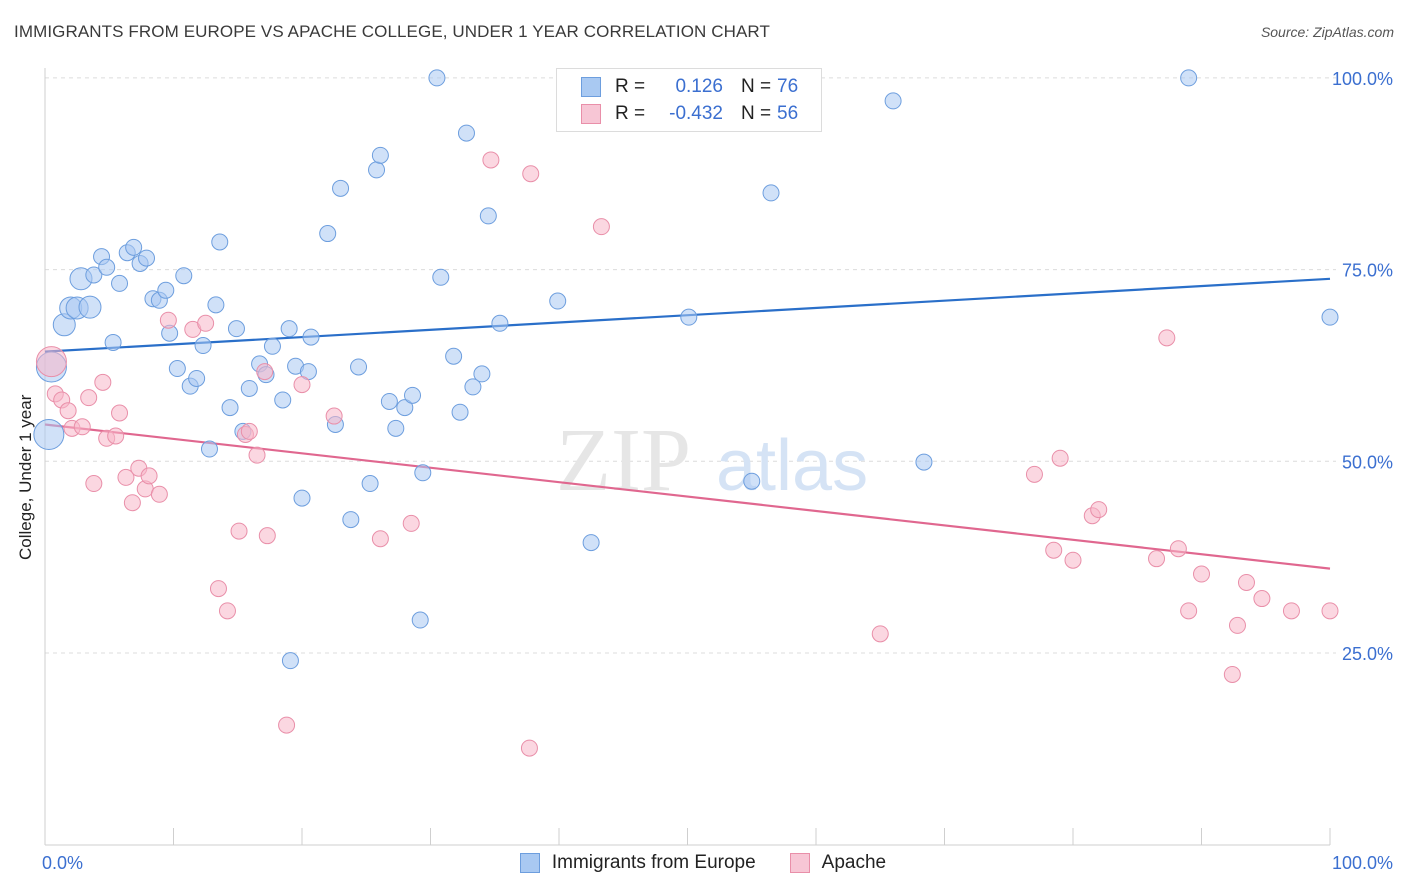 The height and width of the screenshot is (892, 1406). I want to click on x-tick-label: 100.0%, so click(1362, 863).